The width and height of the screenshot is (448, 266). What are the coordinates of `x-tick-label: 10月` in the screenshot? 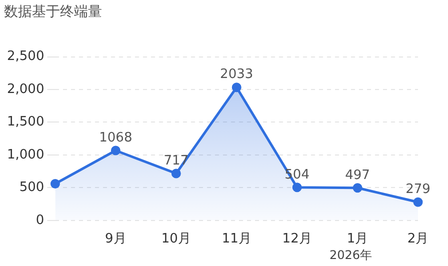 It's located at (176, 239).